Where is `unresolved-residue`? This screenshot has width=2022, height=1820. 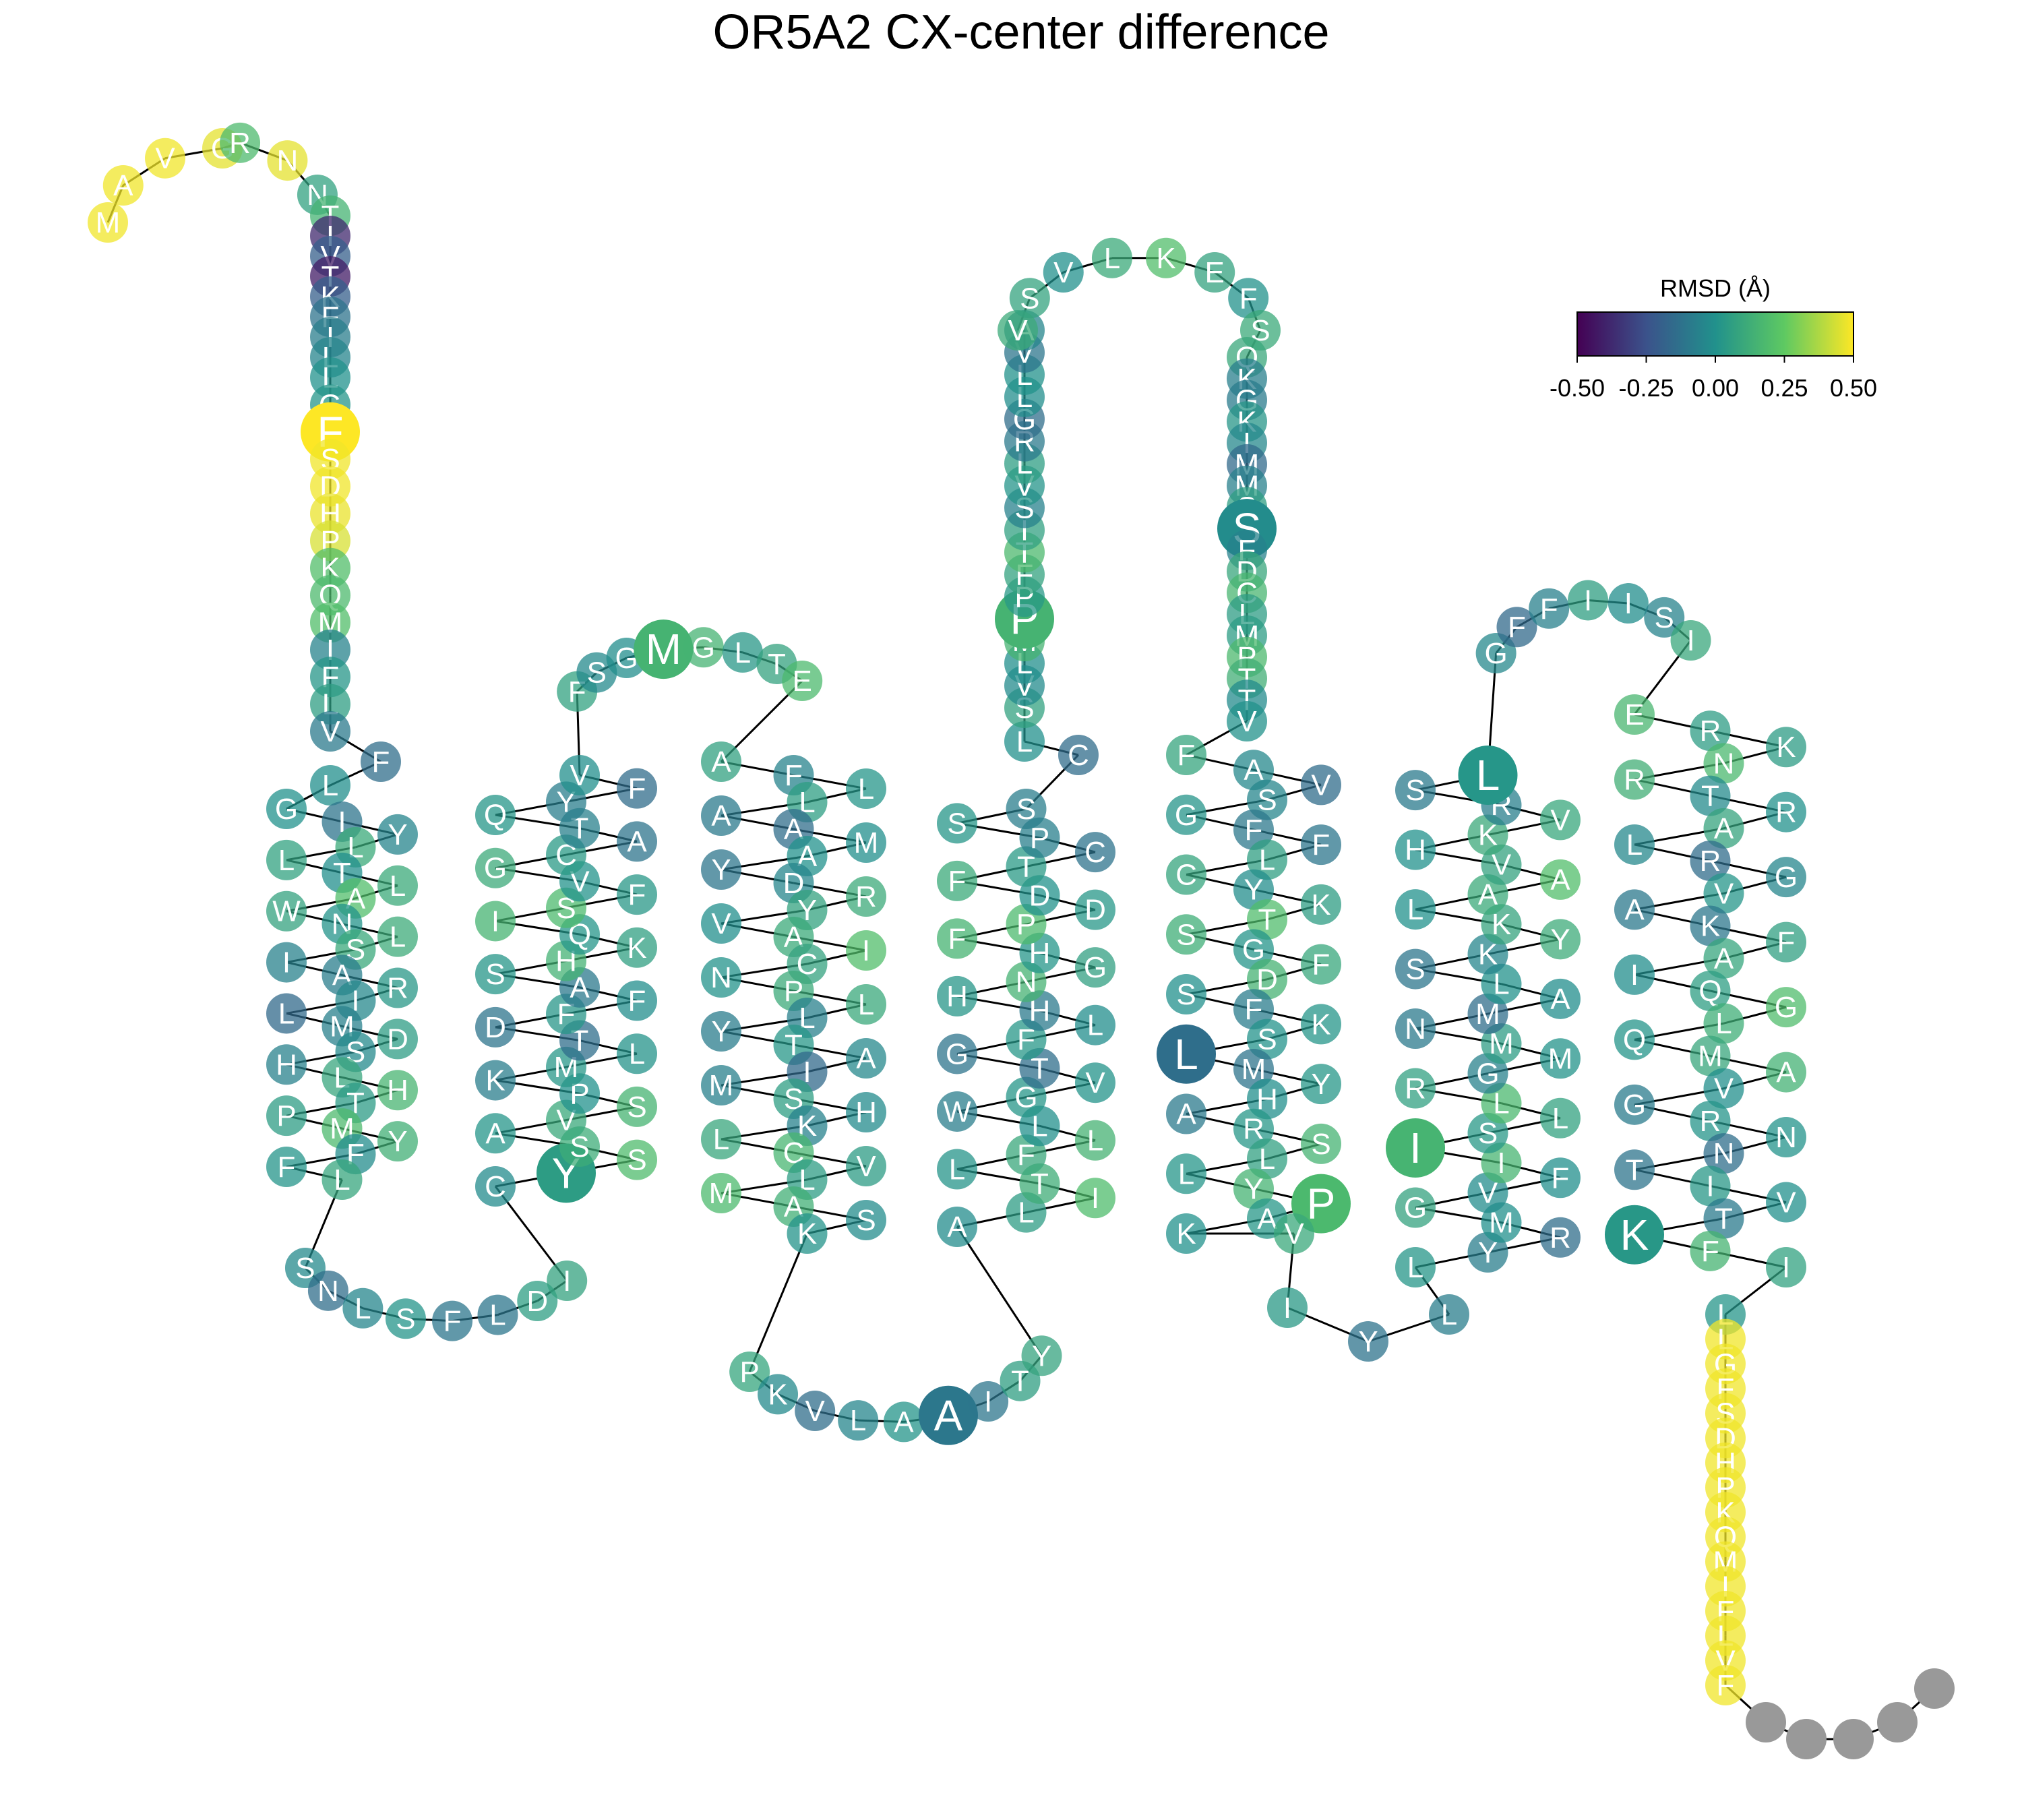 unresolved-residue is located at coordinates (1897, 1722).